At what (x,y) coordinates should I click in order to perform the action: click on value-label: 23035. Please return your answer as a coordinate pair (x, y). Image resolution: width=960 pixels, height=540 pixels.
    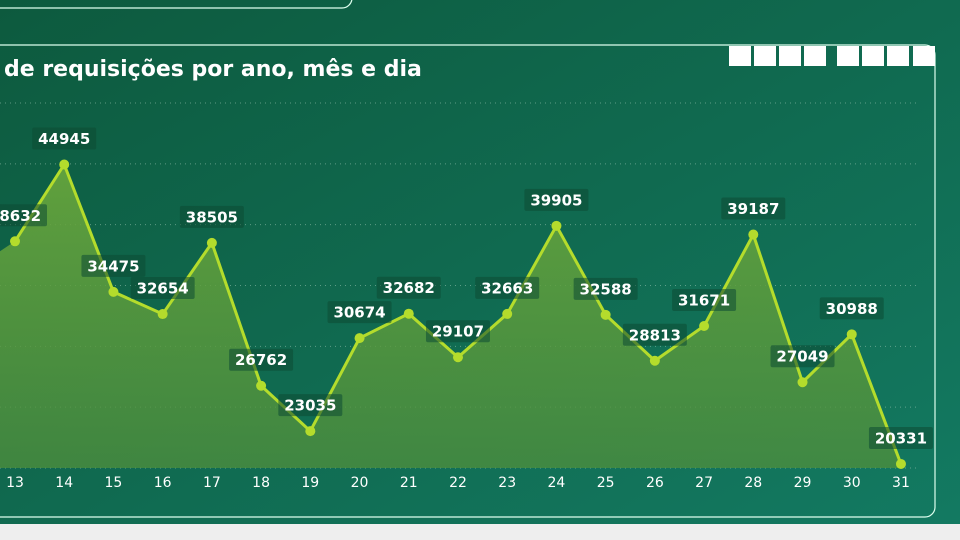
    Looking at the image, I should click on (310, 406).